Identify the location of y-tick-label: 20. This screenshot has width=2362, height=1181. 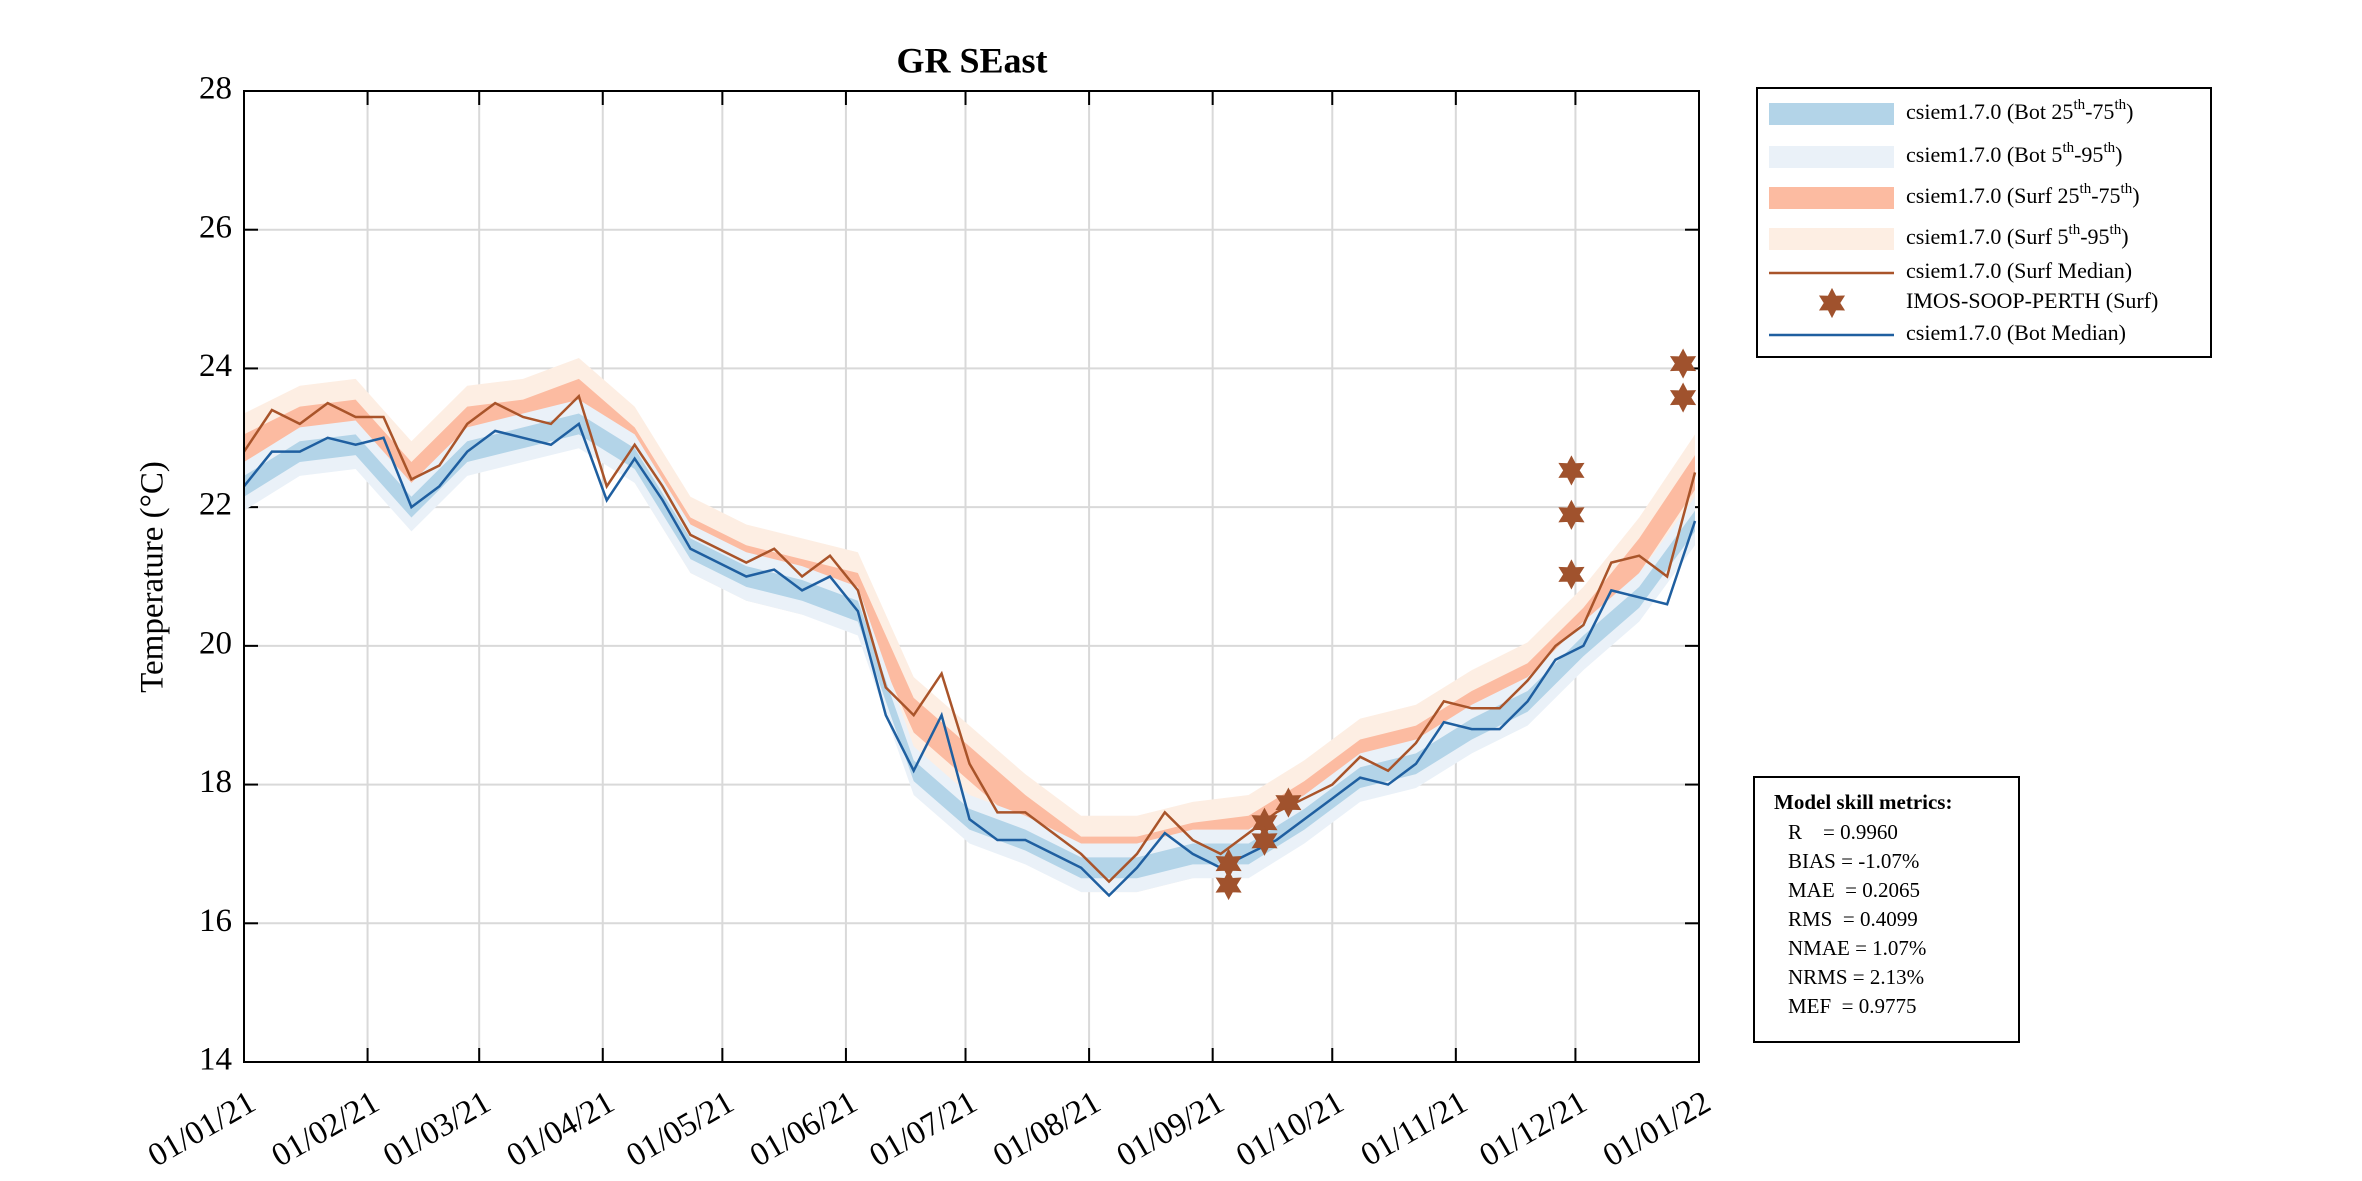
(215, 643).